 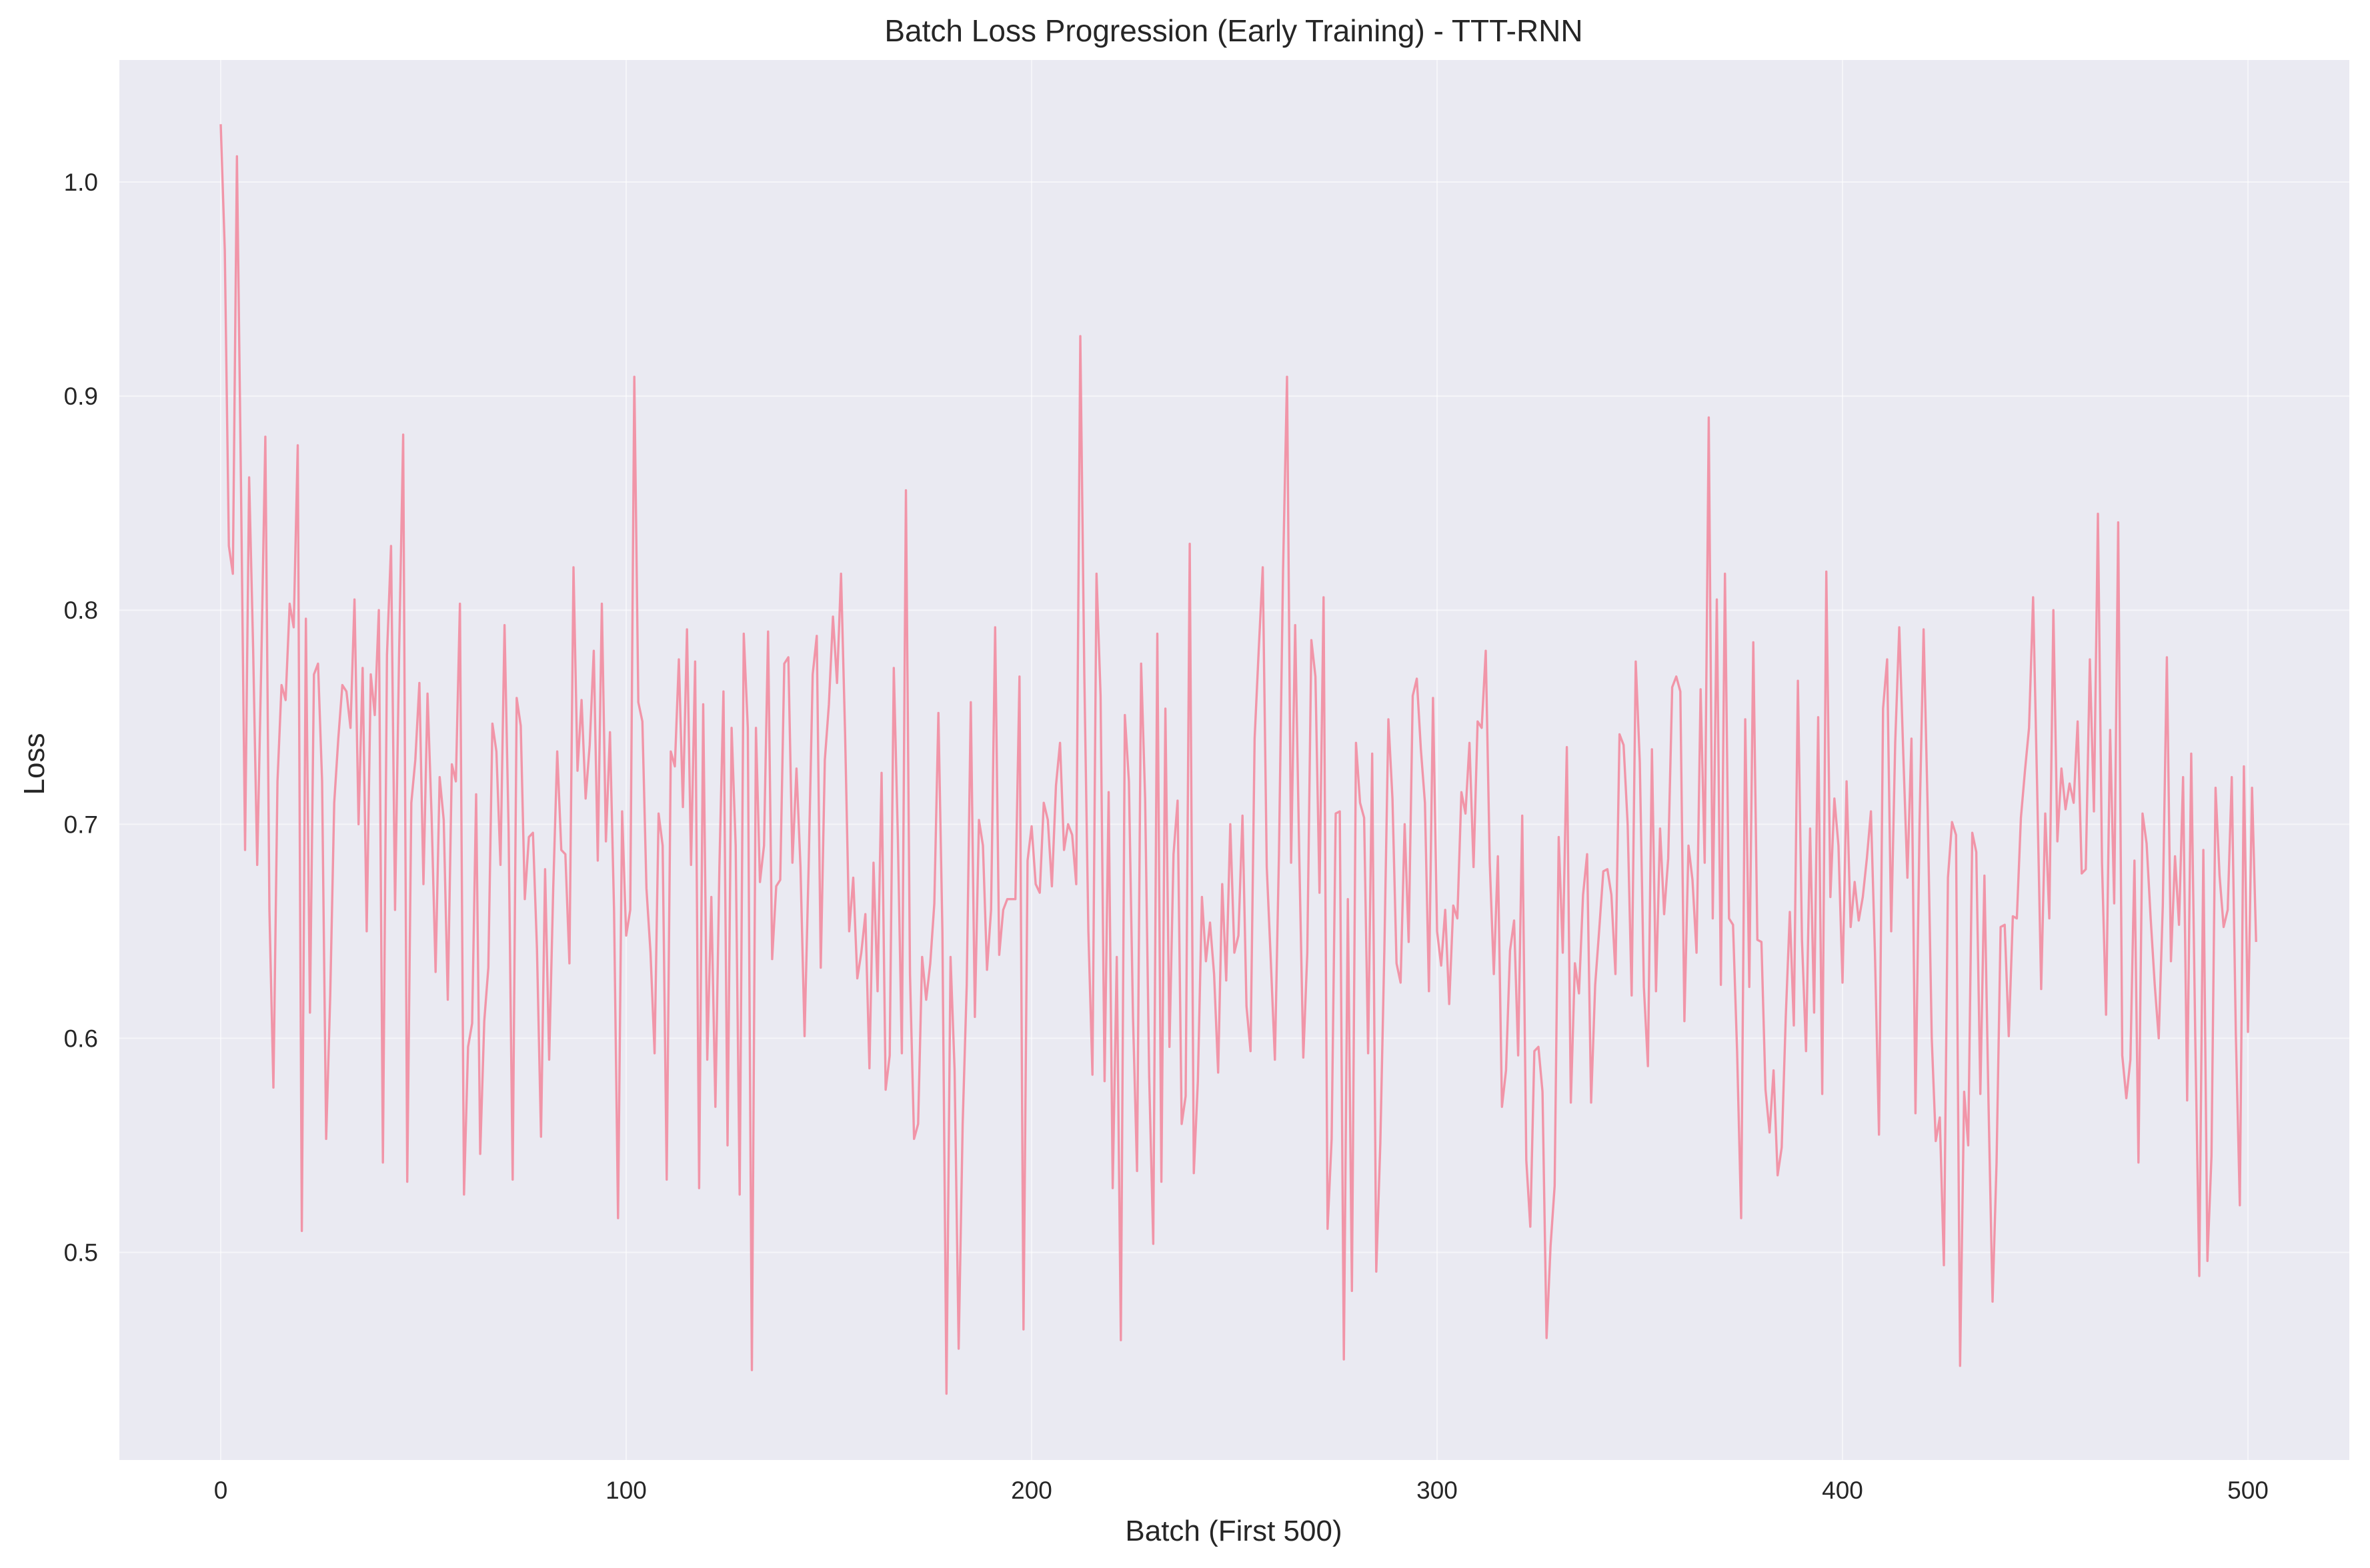 What do you see at coordinates (34, 764) in the screenshot?
I see `y-axis-label: Loss` at bounding box center [34, 764].